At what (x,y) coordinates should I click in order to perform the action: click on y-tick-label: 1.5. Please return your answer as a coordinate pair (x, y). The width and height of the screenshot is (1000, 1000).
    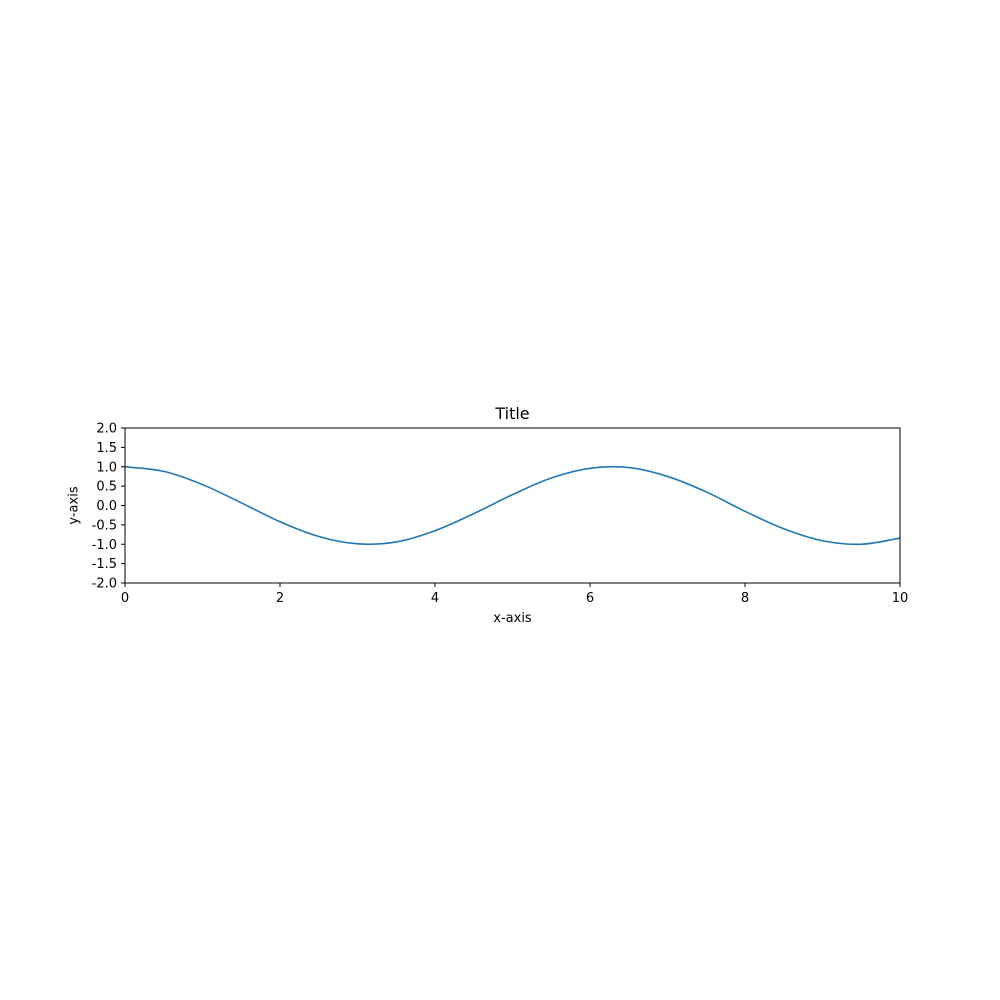
    Looking at the image, I should click on (106, 448).